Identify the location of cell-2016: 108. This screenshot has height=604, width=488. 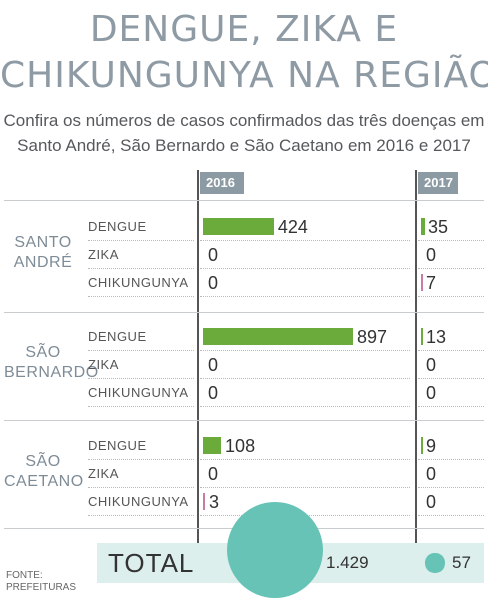
(305, 446).